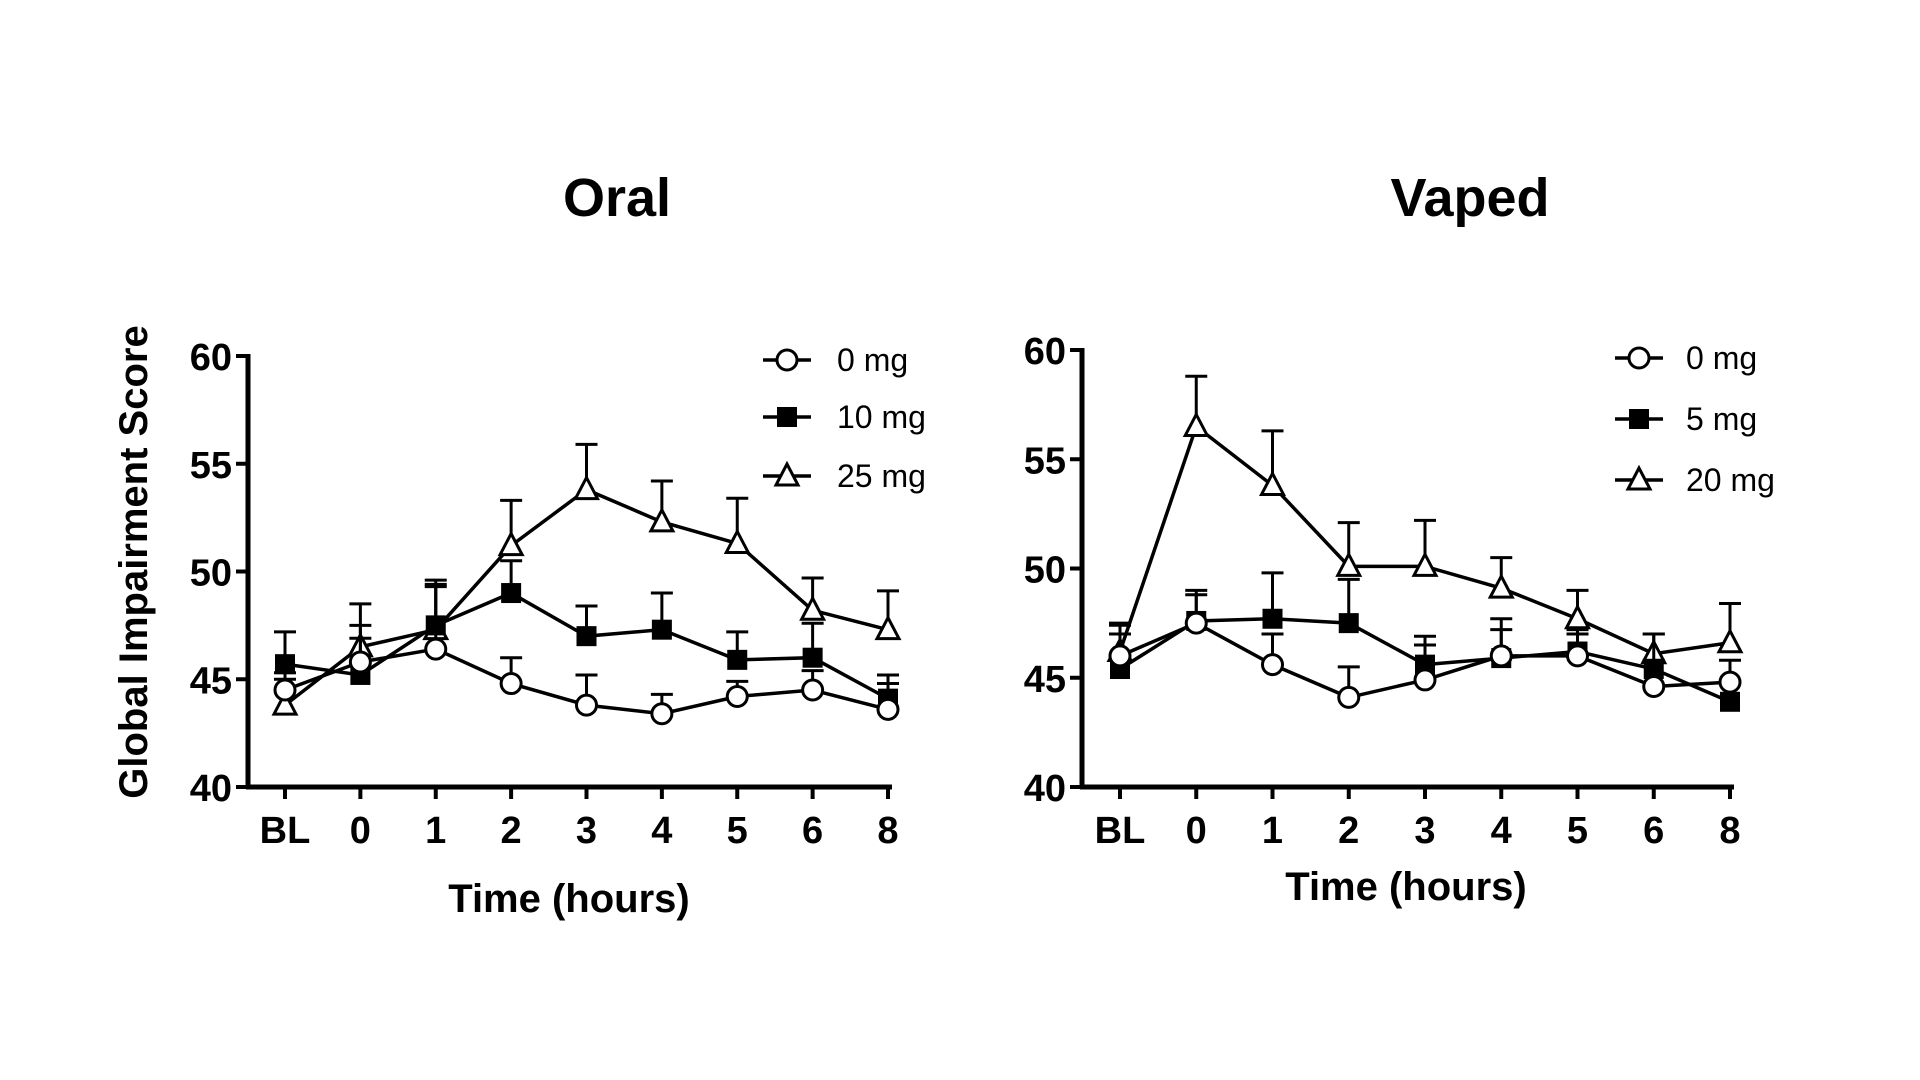  I want to click on legend: 0 mg 5 mg 20 mg, so click(1695, 419).